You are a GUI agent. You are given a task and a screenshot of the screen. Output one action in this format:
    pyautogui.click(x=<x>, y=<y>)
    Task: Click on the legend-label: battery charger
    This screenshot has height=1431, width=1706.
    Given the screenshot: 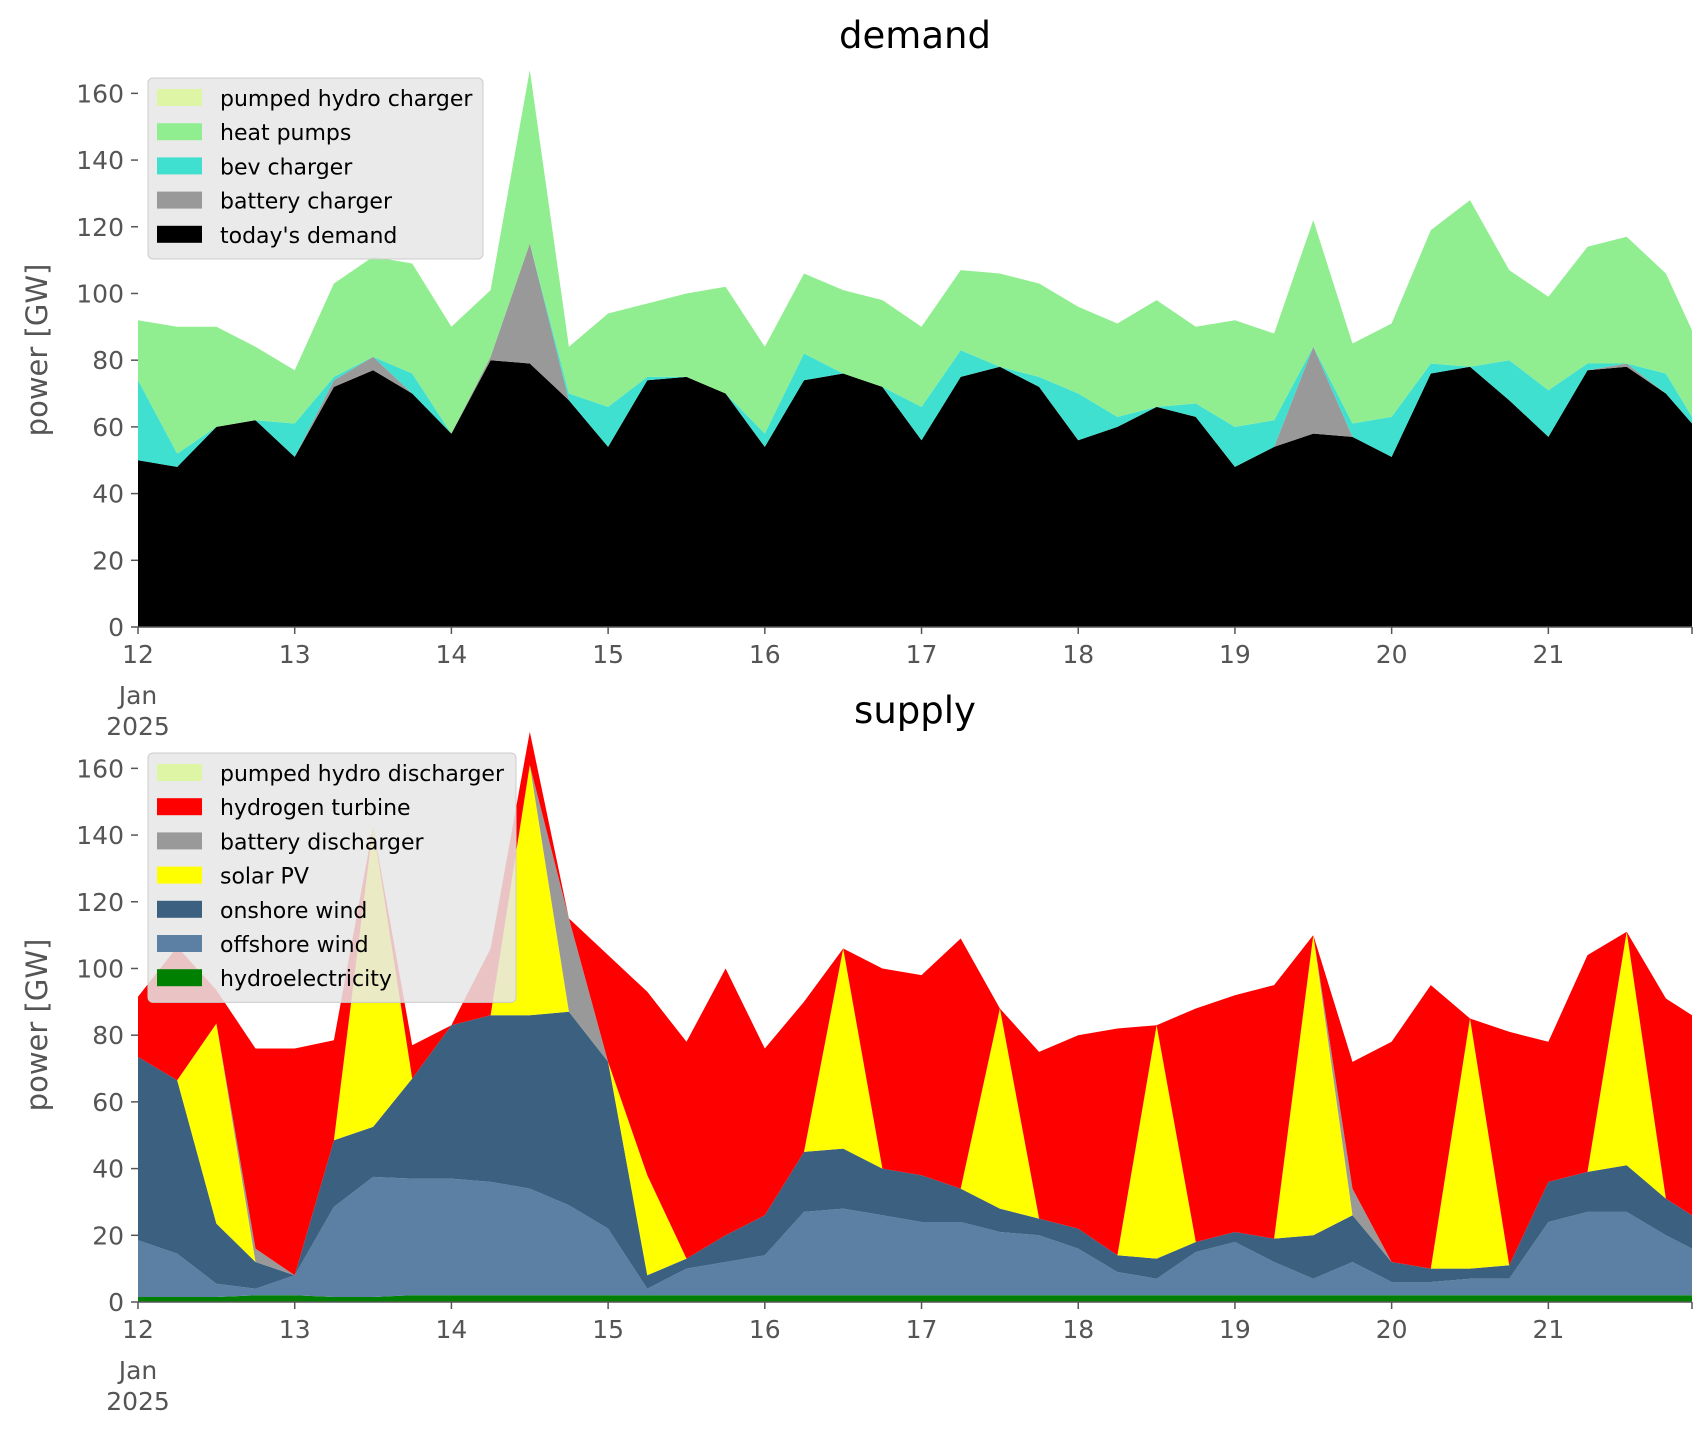 What is the action you would take?
    pyautogui.click(x=306, y=202)
    